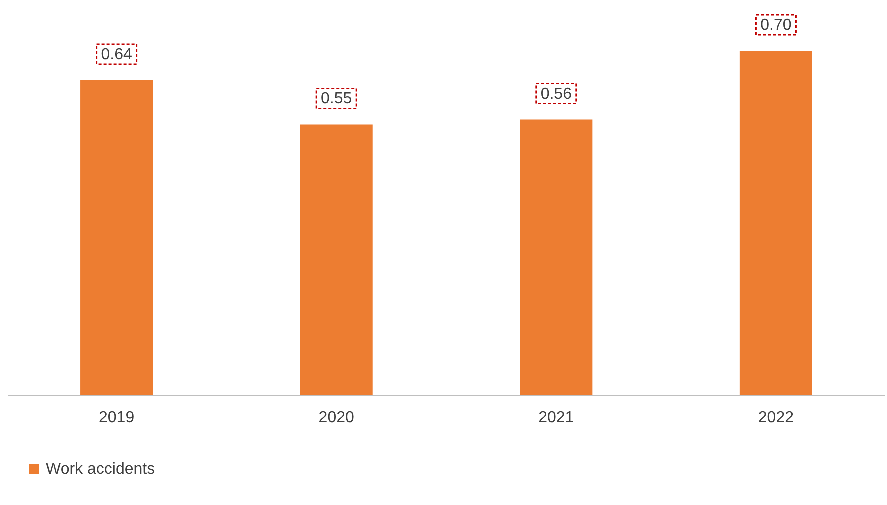  What do you see at coordinates (336, 418) in the screenshot?
I see `x-tick-label: 2020` at bounding box center [336, 418].